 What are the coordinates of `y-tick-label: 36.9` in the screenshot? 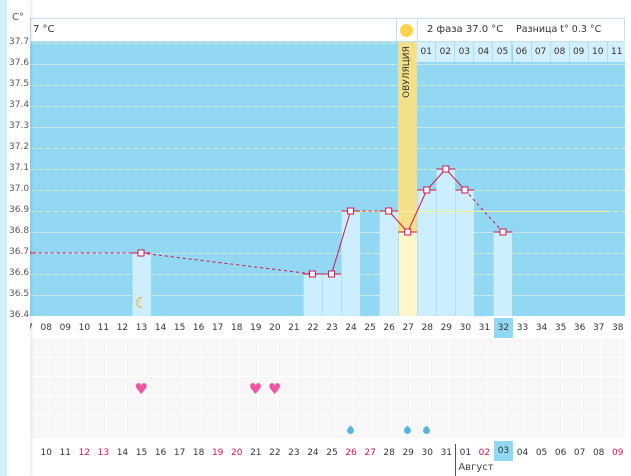 It's located at (19, 210).